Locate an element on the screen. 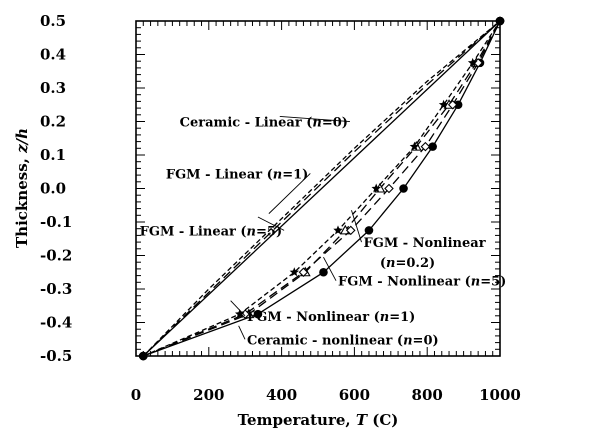 This screenshot has height=437, width=601. x-tick-label: 1000 is located at coordinates (500, 395).